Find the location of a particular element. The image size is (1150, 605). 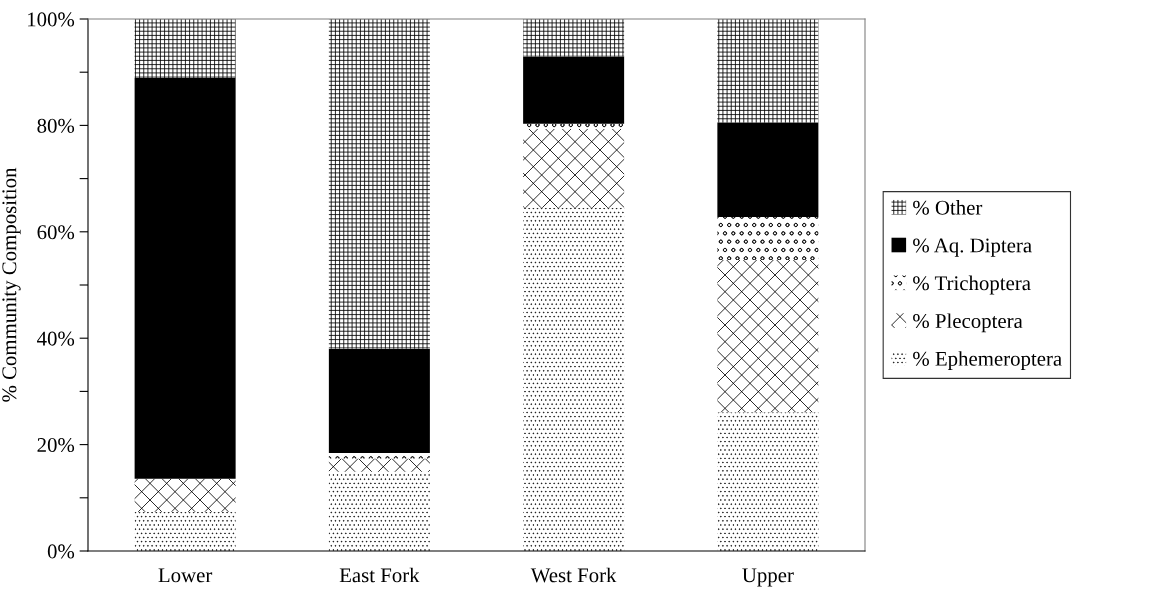

y-axis-title: % Community Composition is located at coordinates (11, 284).